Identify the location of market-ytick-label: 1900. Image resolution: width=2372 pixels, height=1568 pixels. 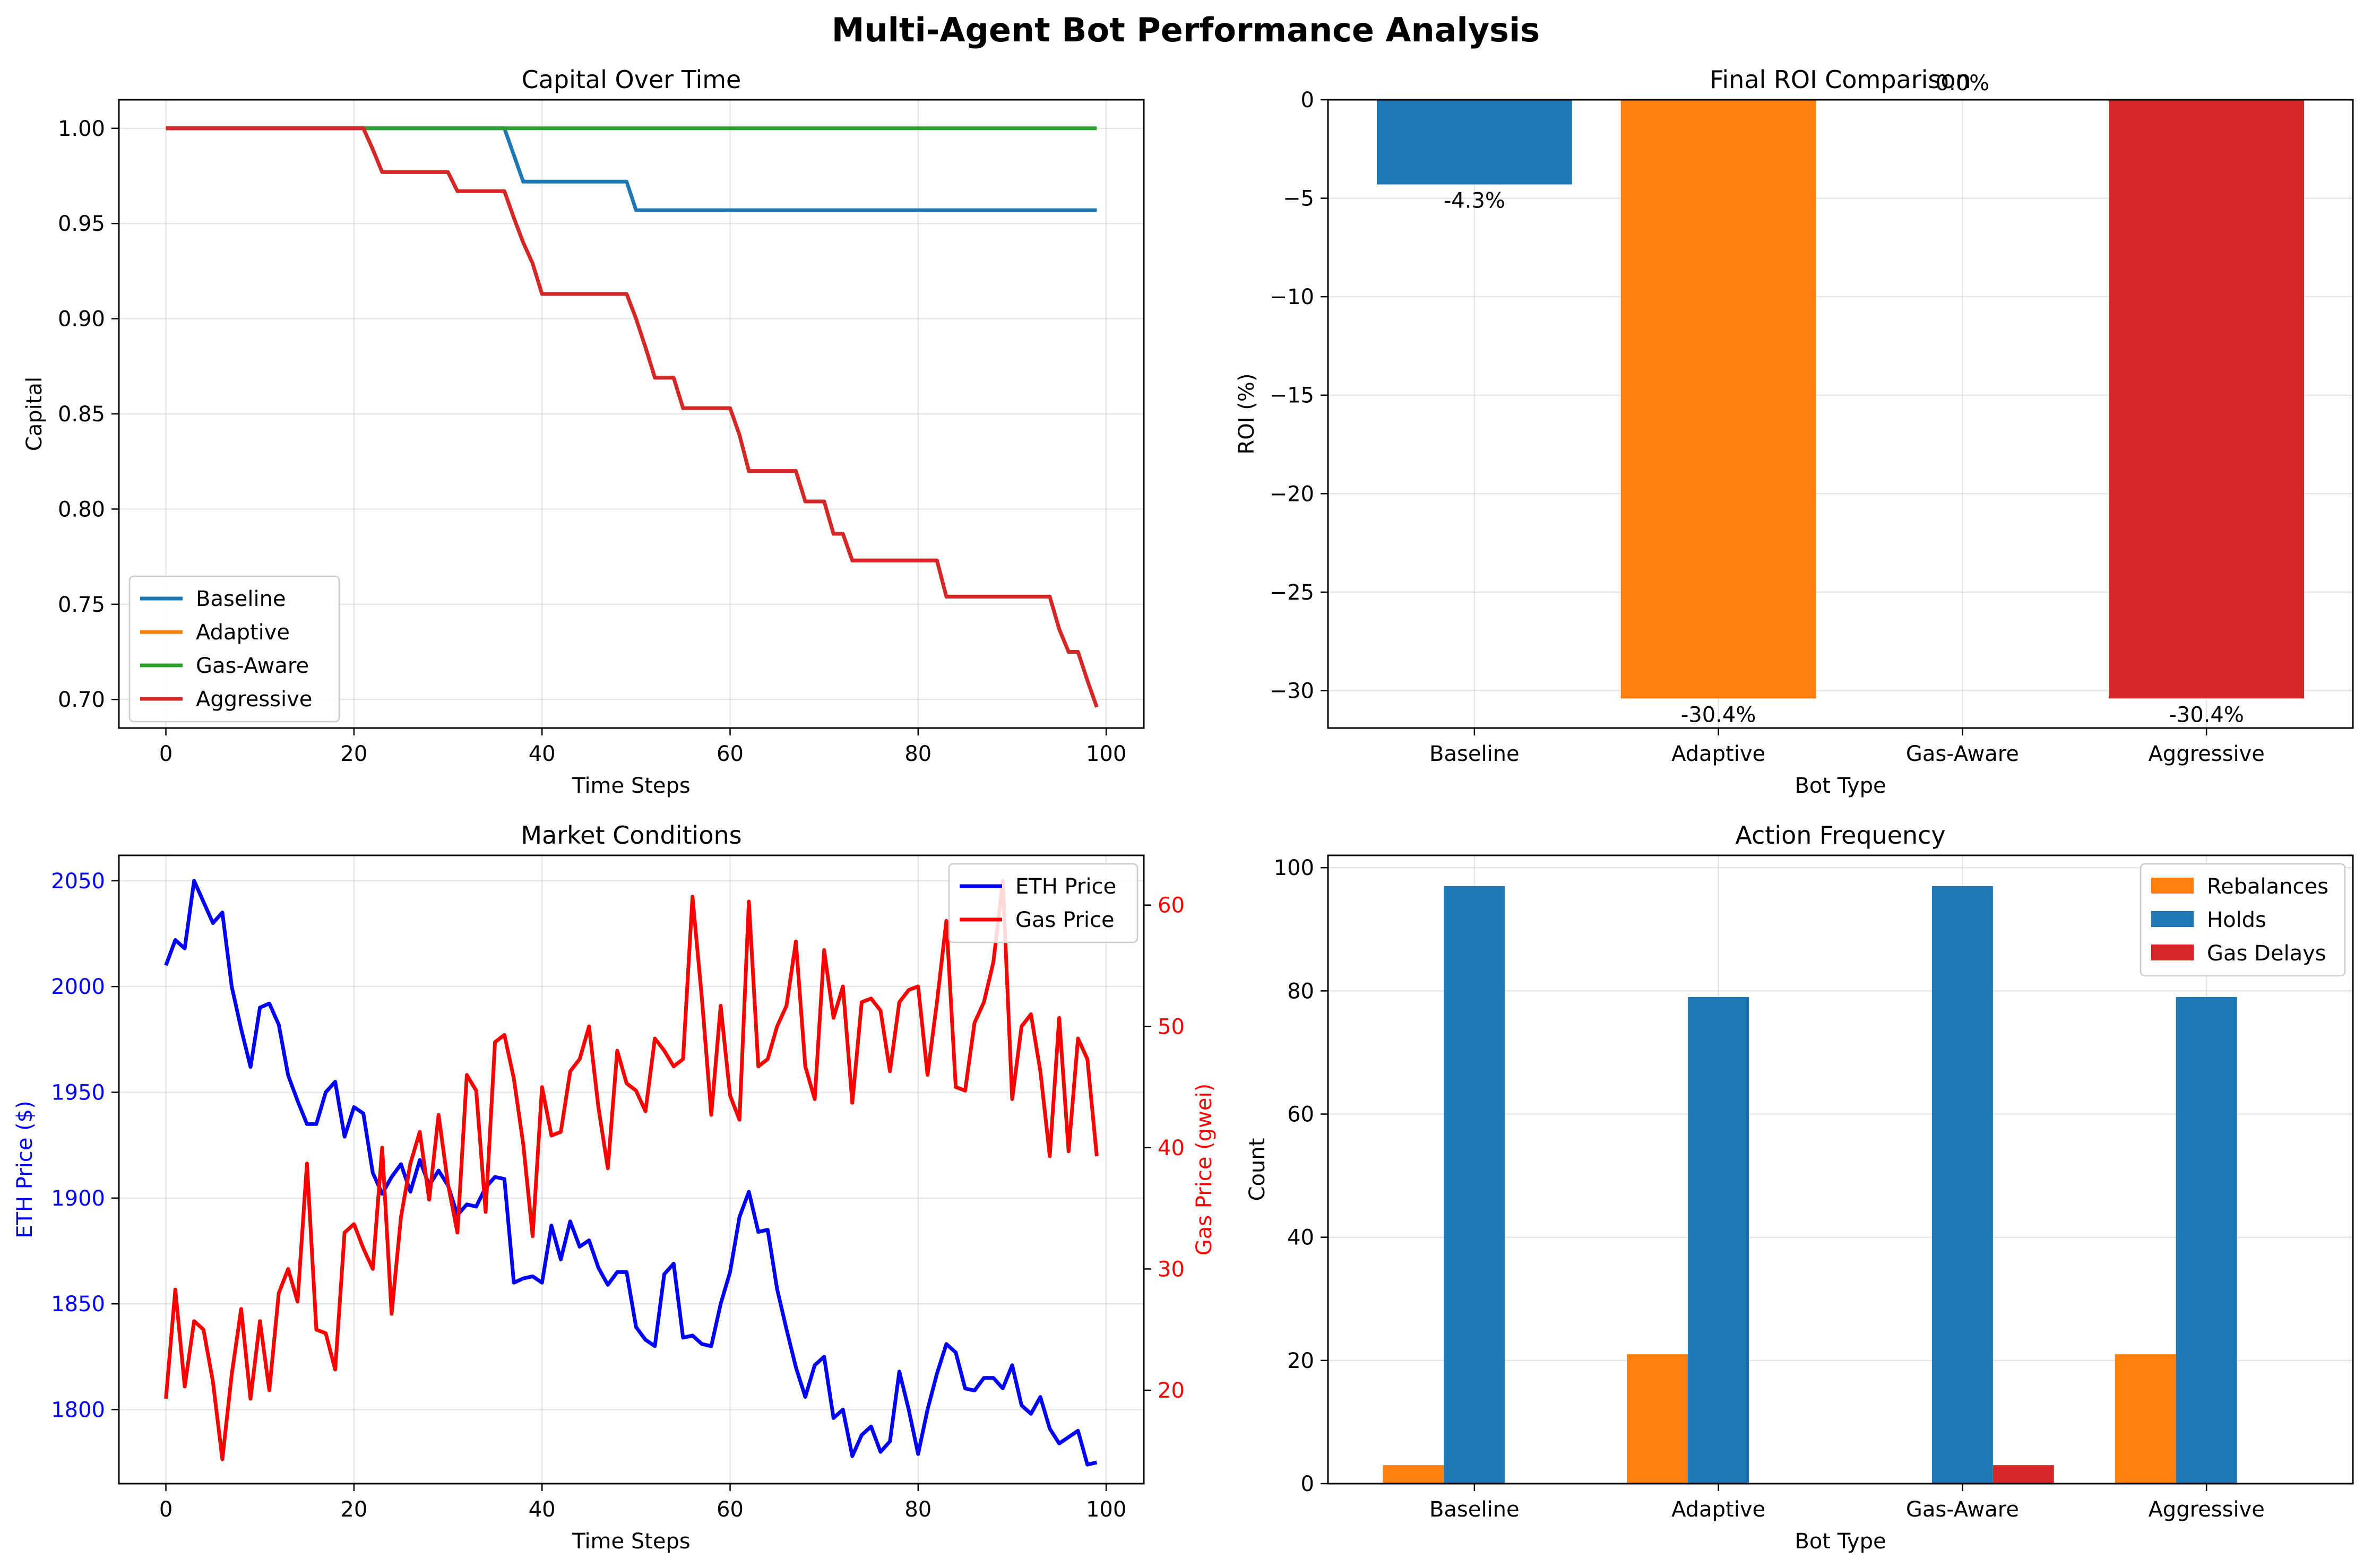
(78, 1198).